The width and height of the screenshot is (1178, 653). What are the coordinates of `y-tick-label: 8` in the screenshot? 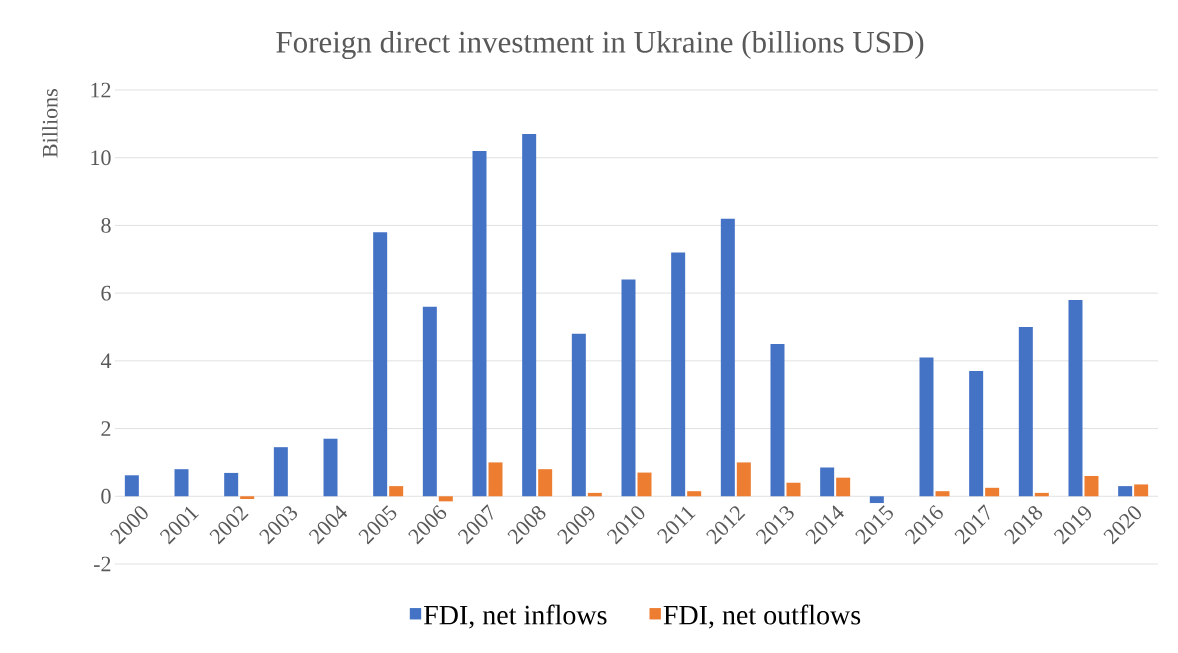 It's located at (106, 225).